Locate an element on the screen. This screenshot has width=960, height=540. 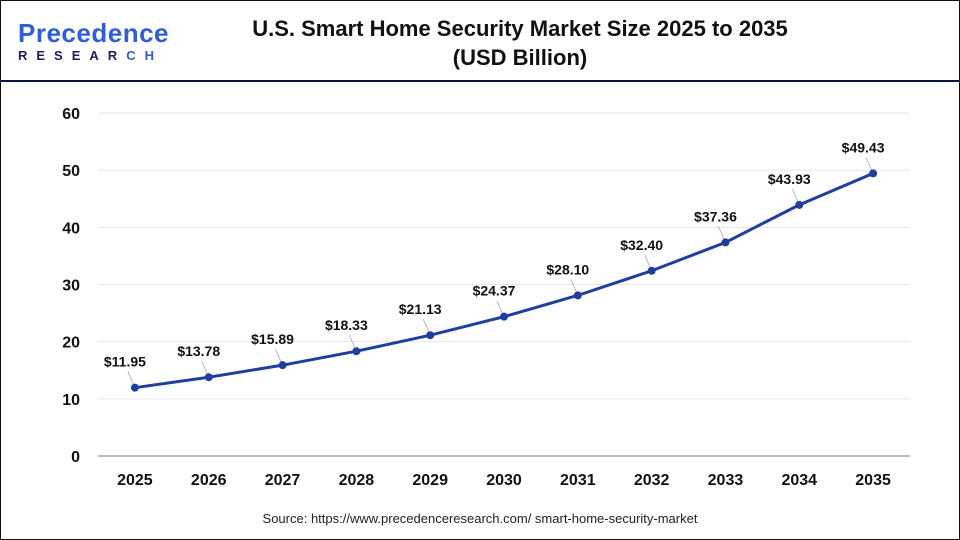
data-label: $13.78 is located at coordinates (198, 351).